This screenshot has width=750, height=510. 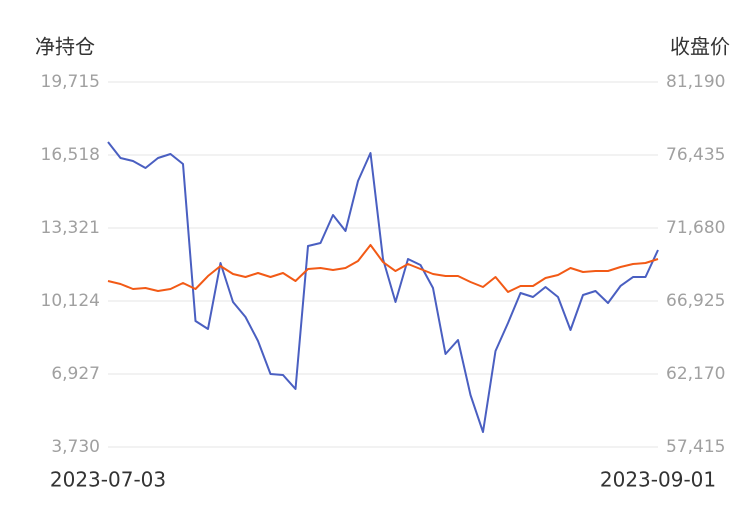 I want to click on y2-tick-label: 76,435, so click(x=695, y=155).